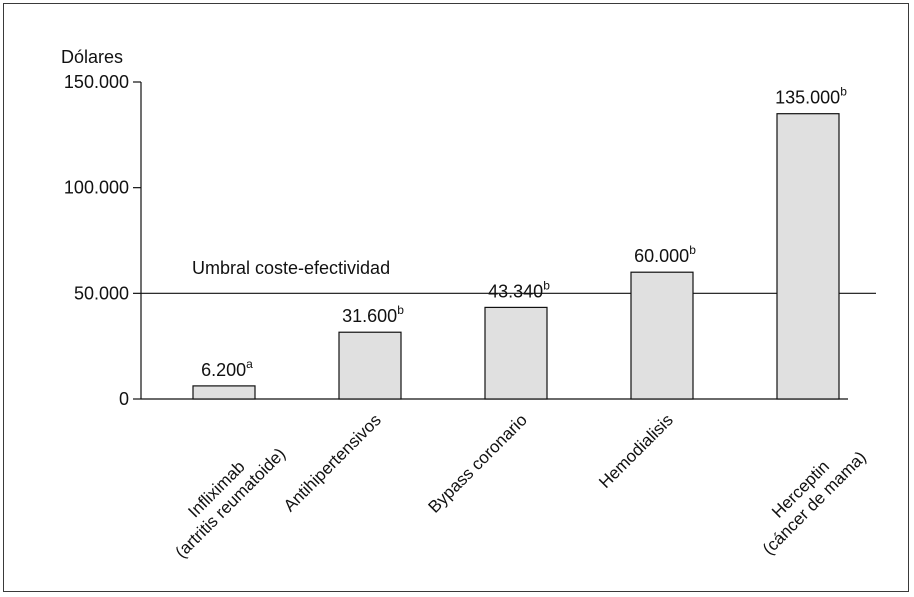 Image resolution: width=914 pixels, height=597 pixels. What do you see at coordinates (519, 289) in the screenshot?
I see `bar-value-label: 43.340b` at bounding box center [519, 289].